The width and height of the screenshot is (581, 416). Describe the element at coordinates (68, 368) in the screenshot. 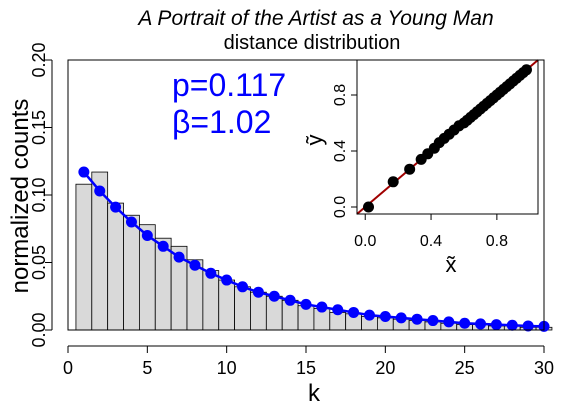

I see `x-tick-label: 0` at that location.